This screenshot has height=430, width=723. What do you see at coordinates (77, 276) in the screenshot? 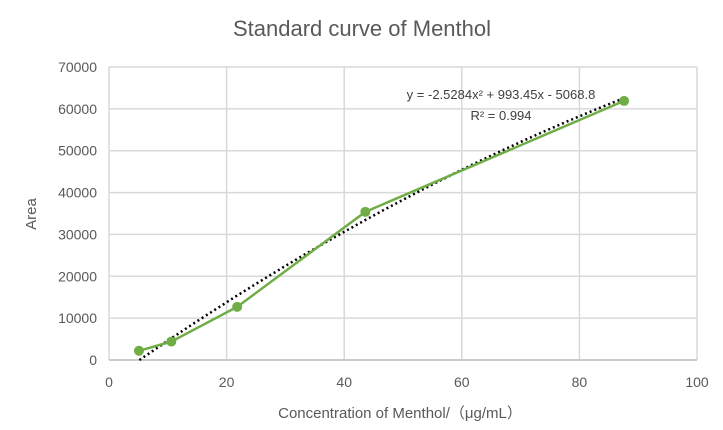
I see `y-tick-label: 20000` at bounding box center [77, 276].